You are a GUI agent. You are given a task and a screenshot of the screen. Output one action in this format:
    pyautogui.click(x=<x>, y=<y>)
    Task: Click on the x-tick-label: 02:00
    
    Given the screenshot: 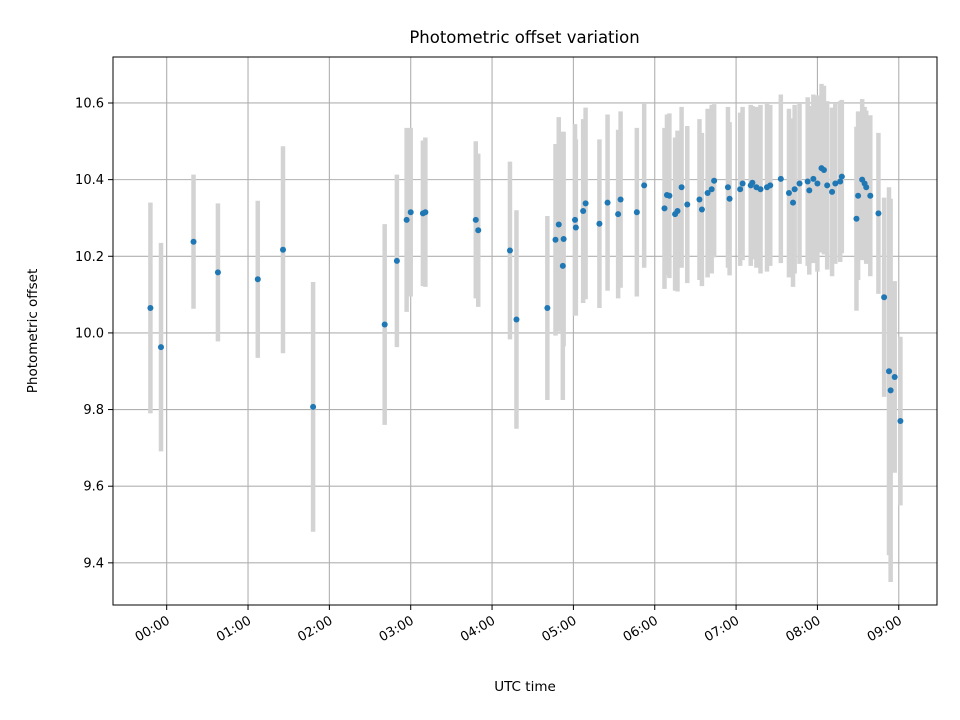 What is the action you would take?
    pyautogui.click(x=315, y=629)
    